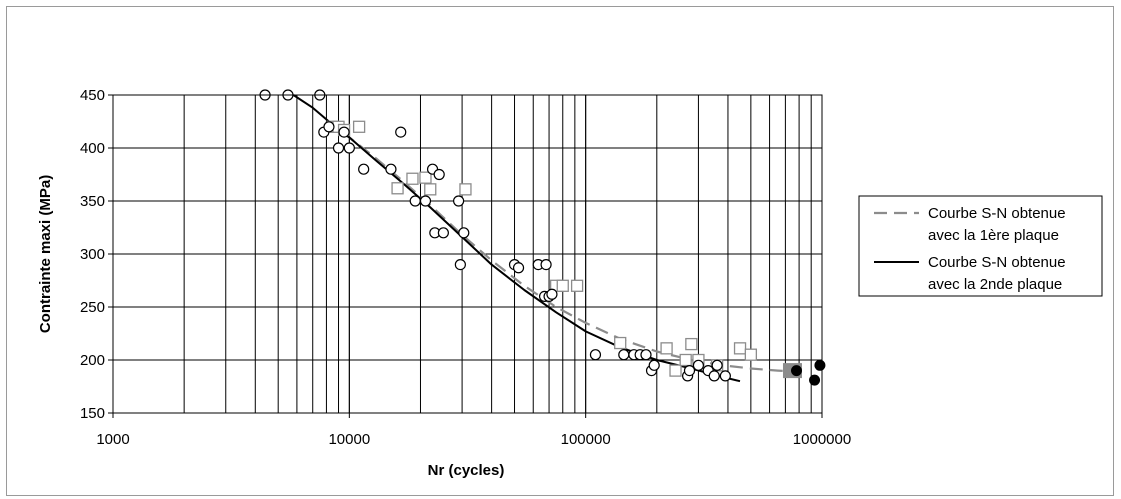 This screenshot has height=499, width=1121. What do you see at coordinates (45, 254) in the screenshot?
I see `y-axis-title: Contrainte maxi (MPa)` at bounding box center [45, 254].